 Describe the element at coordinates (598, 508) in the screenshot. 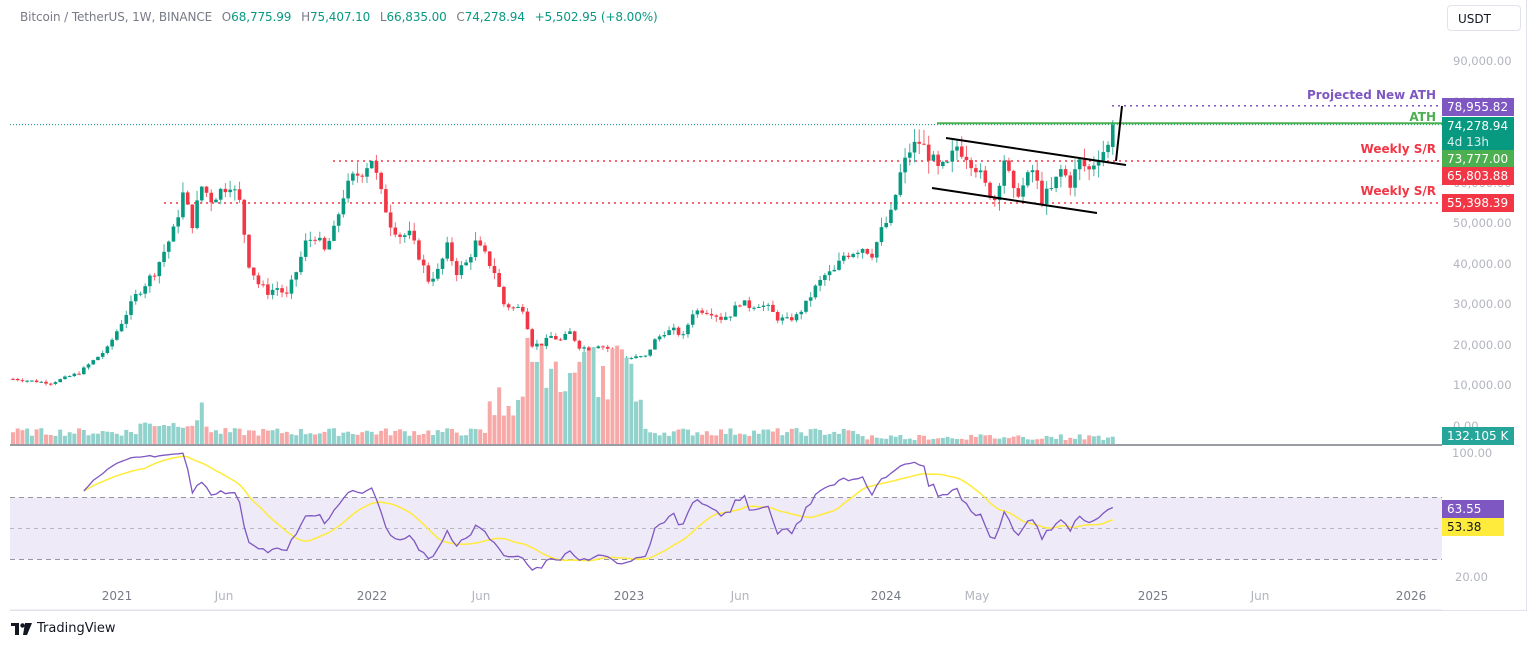

I see `rsi-ma-line` at that location.